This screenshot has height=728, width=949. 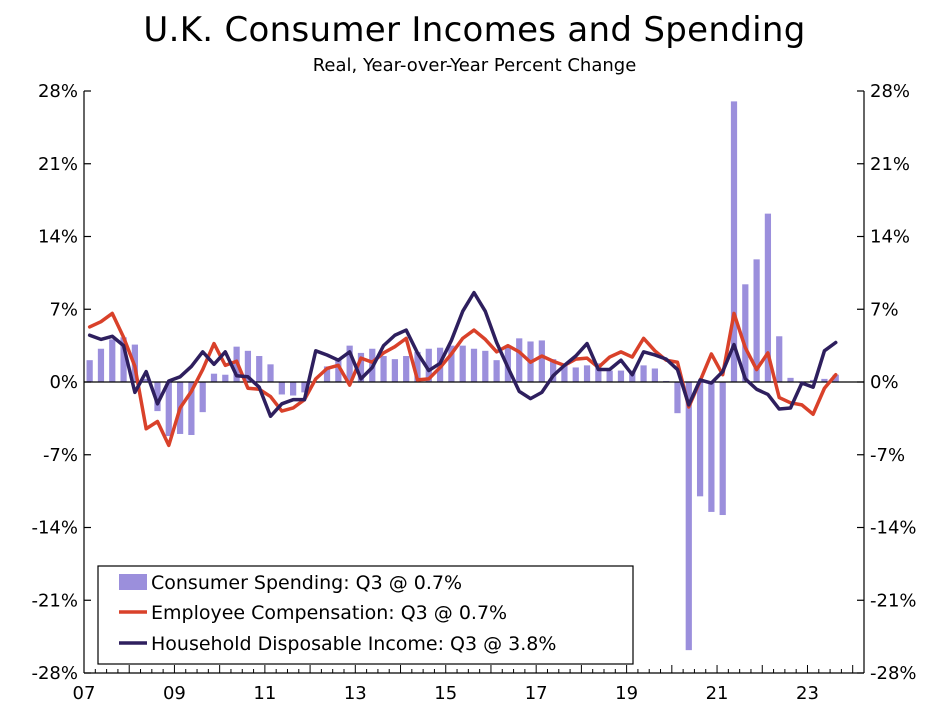 What do you see at coordinates (474, 30) in the screenshot?
I see `chart-title: U.K. Consumer Incomes and Spending` at bounding box center [474, 30].